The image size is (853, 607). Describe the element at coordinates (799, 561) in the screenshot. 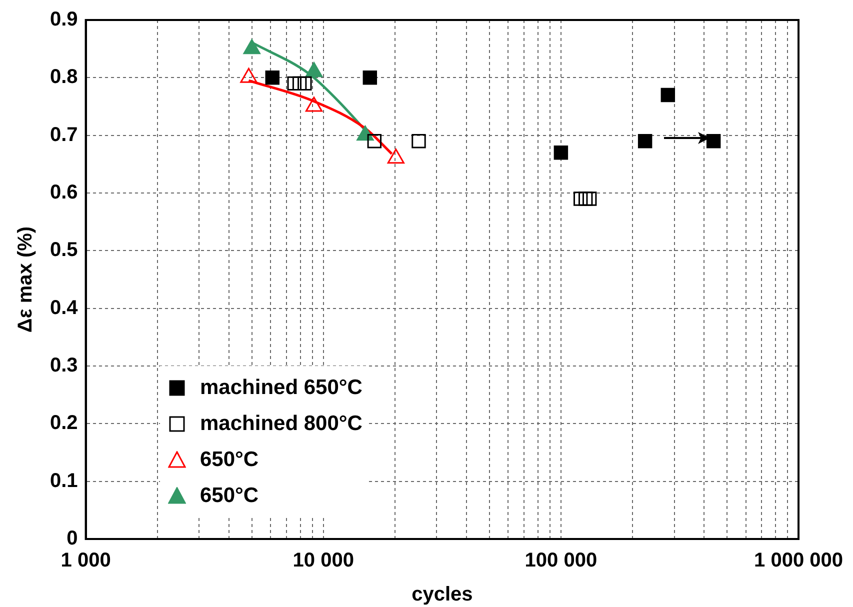

I see `x-tick-label: 1 000 000` at that location.